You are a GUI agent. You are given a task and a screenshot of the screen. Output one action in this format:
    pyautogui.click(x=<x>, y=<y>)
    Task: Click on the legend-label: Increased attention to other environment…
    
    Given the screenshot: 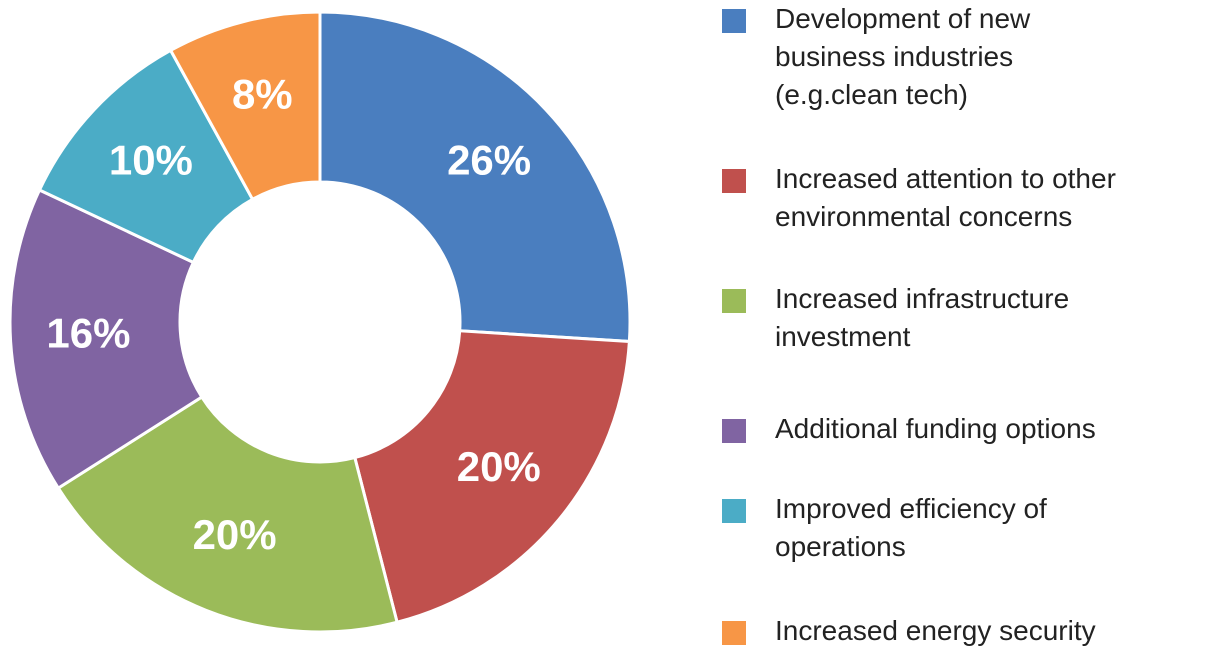 What is the action you would take?
    pyautogui.click(x=945, y=197)
    